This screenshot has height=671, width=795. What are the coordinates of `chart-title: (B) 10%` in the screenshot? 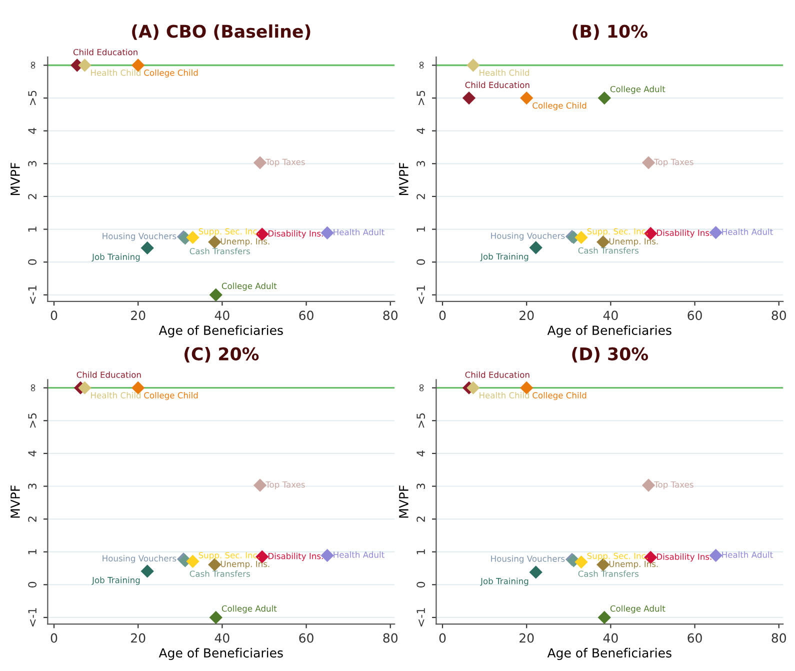 It's located at (610, 32).